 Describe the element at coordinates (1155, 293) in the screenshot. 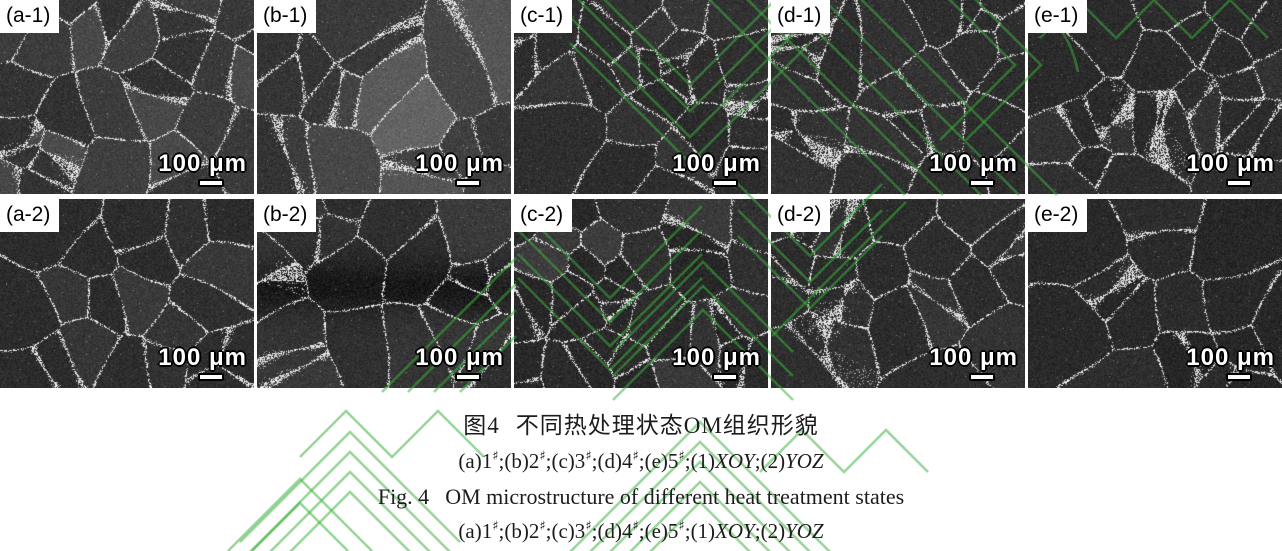

I see `micrograph-panel: (e-2) 100 μm` at that location.